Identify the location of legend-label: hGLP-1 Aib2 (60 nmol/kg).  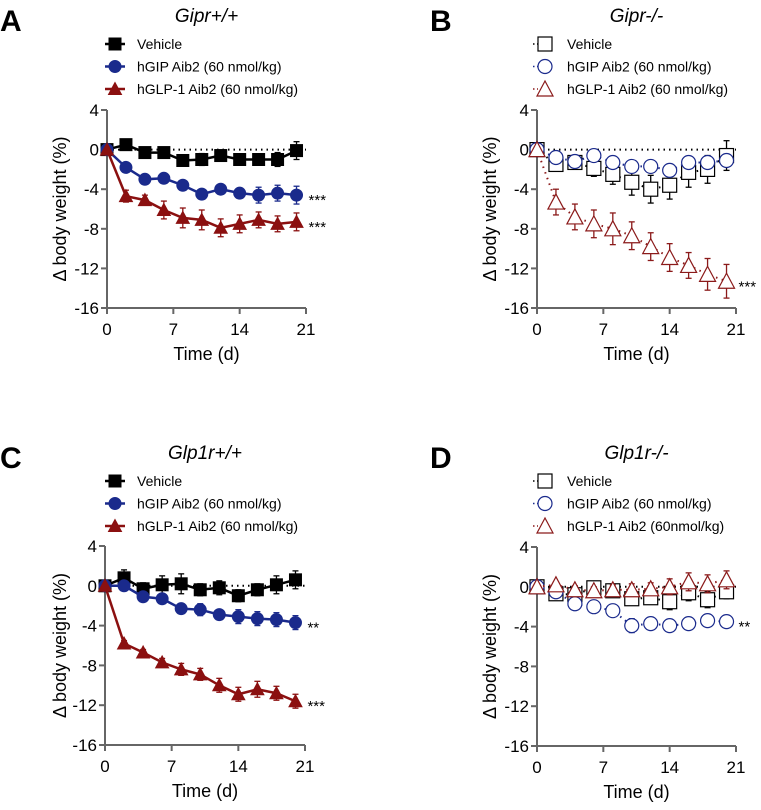
(217, 89).